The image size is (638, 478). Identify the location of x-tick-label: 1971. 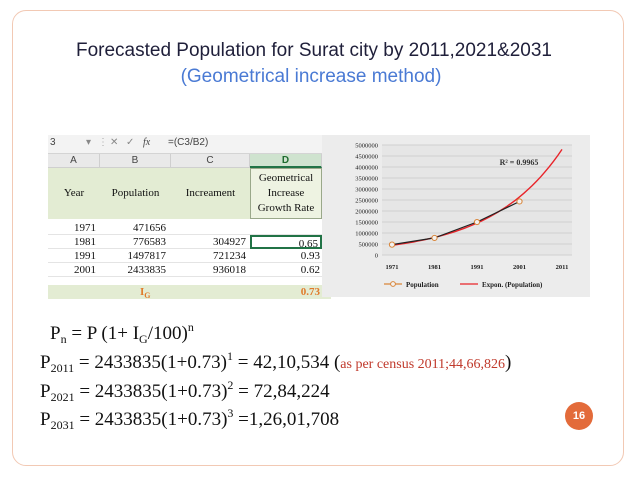
(392, 267).